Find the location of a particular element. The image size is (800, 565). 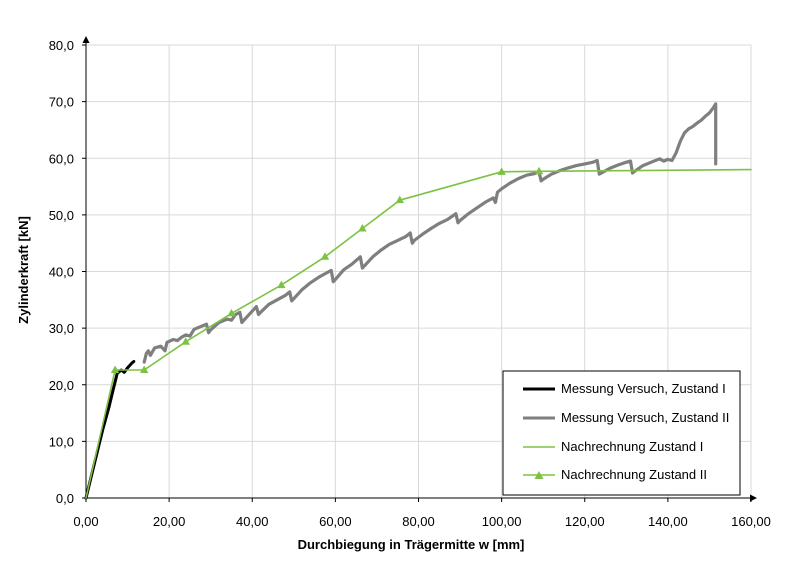

x-tick-label-5: 100,00 is located at coordinates (502, 521).